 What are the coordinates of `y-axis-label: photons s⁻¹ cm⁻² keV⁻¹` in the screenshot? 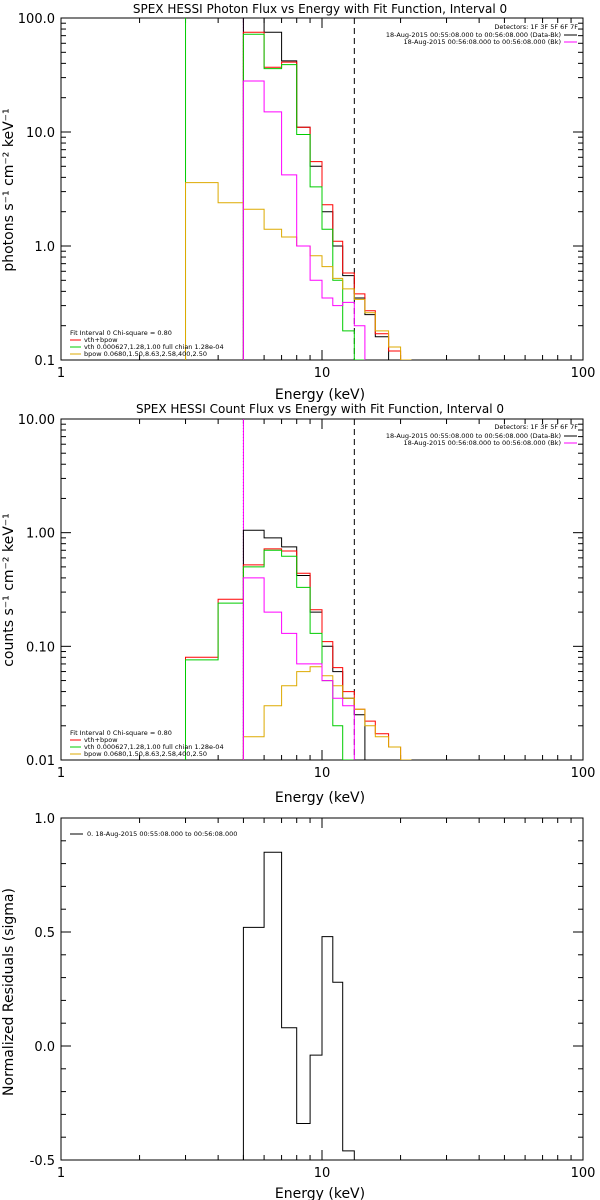 It's located at (9, 189).